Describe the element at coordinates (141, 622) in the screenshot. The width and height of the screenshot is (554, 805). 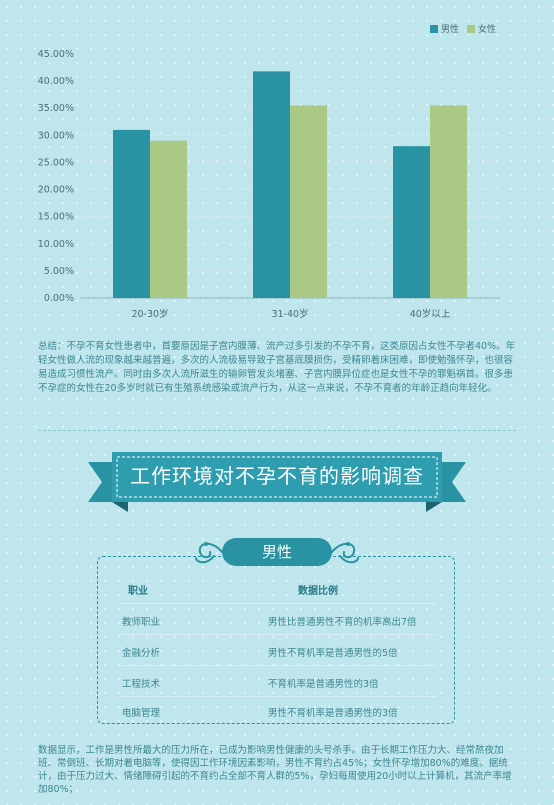
I see `table-cell-occupation: 教师职业` at that location.